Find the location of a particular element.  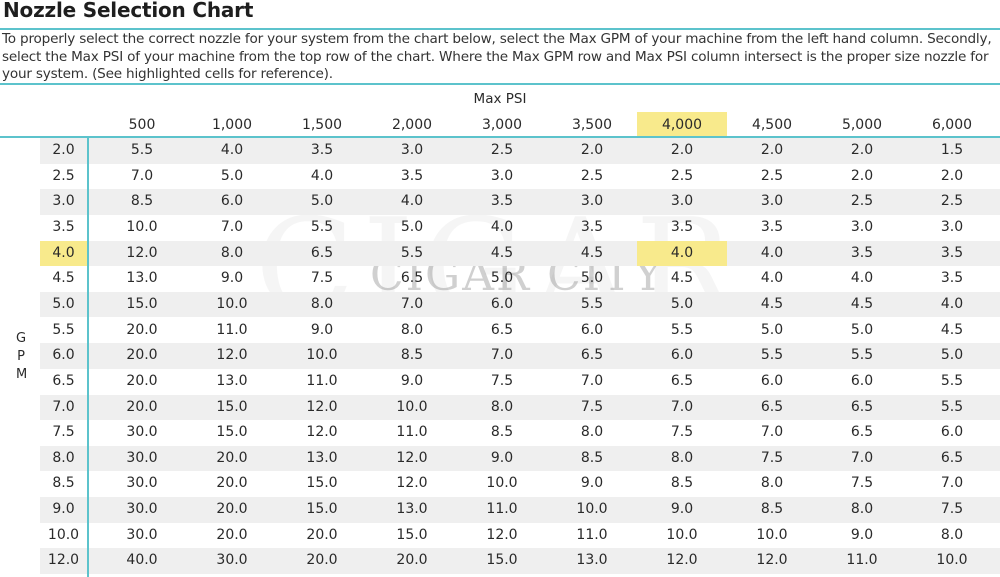

psi-header: 1,000 is located at coordinates (232, 125).